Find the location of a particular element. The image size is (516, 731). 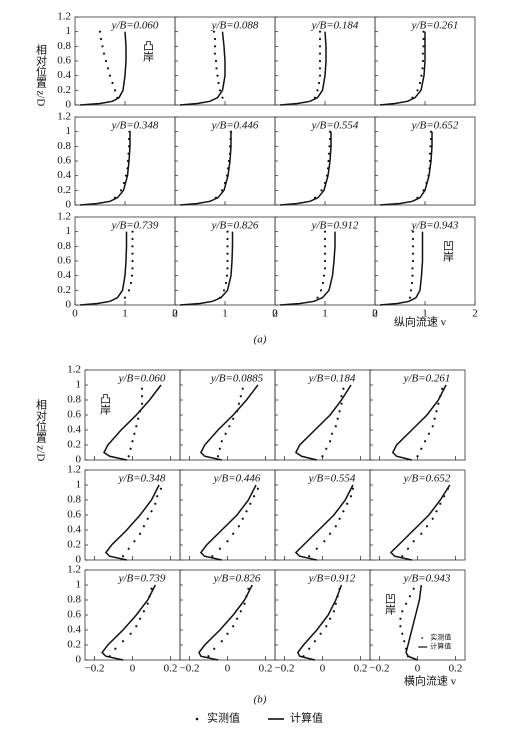

panel-title: y/B=0.554 is located at coordinates (332, 479).